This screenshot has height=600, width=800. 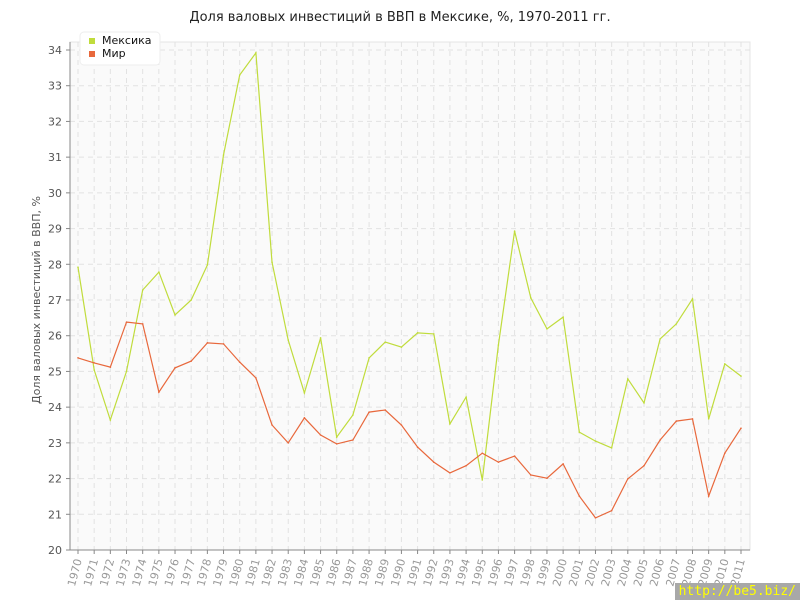 What do you see at coordinates (36, 300) in the screenshot?
I see `y-axis-label: Доля валовых инвестиций в ВВП, %` at bounding box center [36, 300].